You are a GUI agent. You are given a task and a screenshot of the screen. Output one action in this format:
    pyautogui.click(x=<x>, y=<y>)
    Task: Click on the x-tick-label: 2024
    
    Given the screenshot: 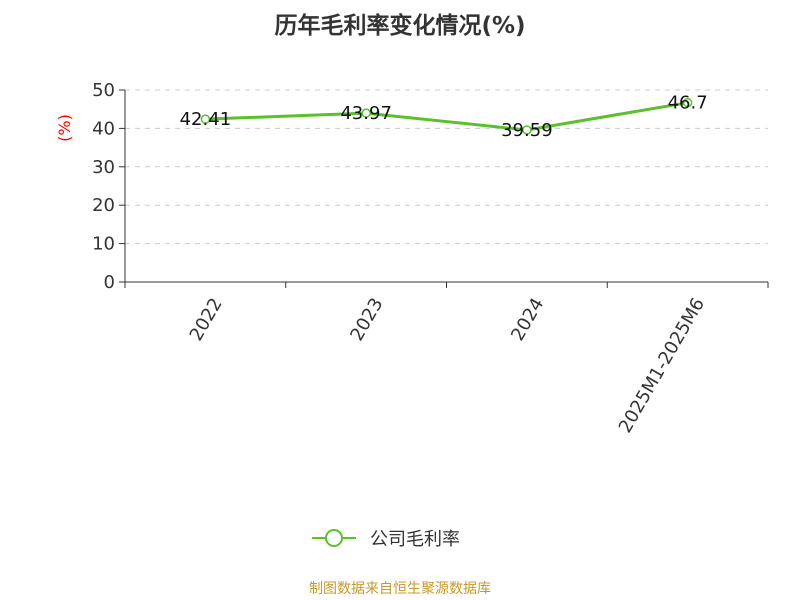 What is the action you would take?
    pyautogui.click(x=527, y=319)
    